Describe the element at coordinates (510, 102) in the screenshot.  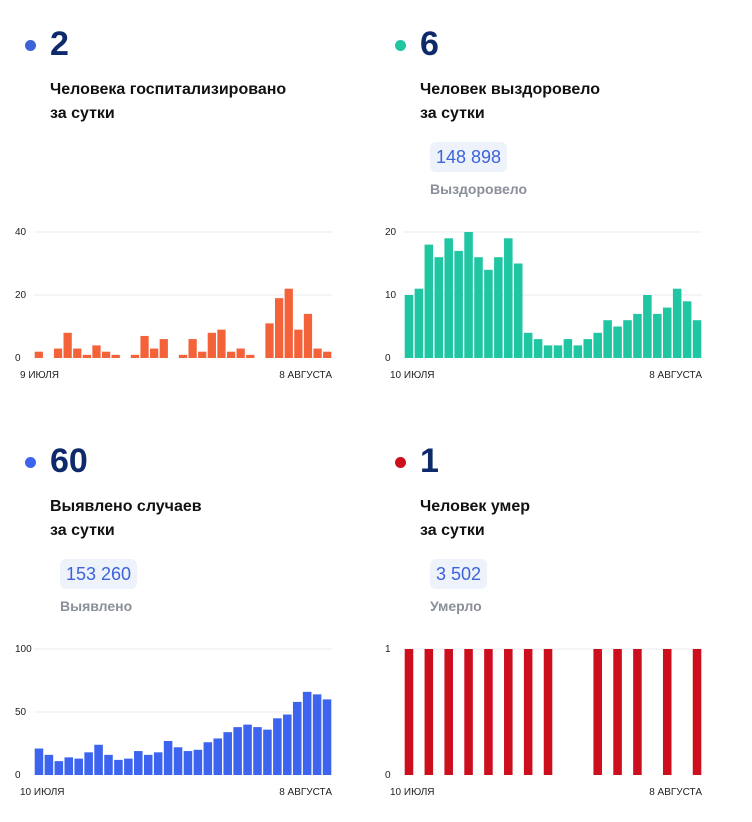
I see `recovered-description: Человек выздоровело за сутки` at that location.